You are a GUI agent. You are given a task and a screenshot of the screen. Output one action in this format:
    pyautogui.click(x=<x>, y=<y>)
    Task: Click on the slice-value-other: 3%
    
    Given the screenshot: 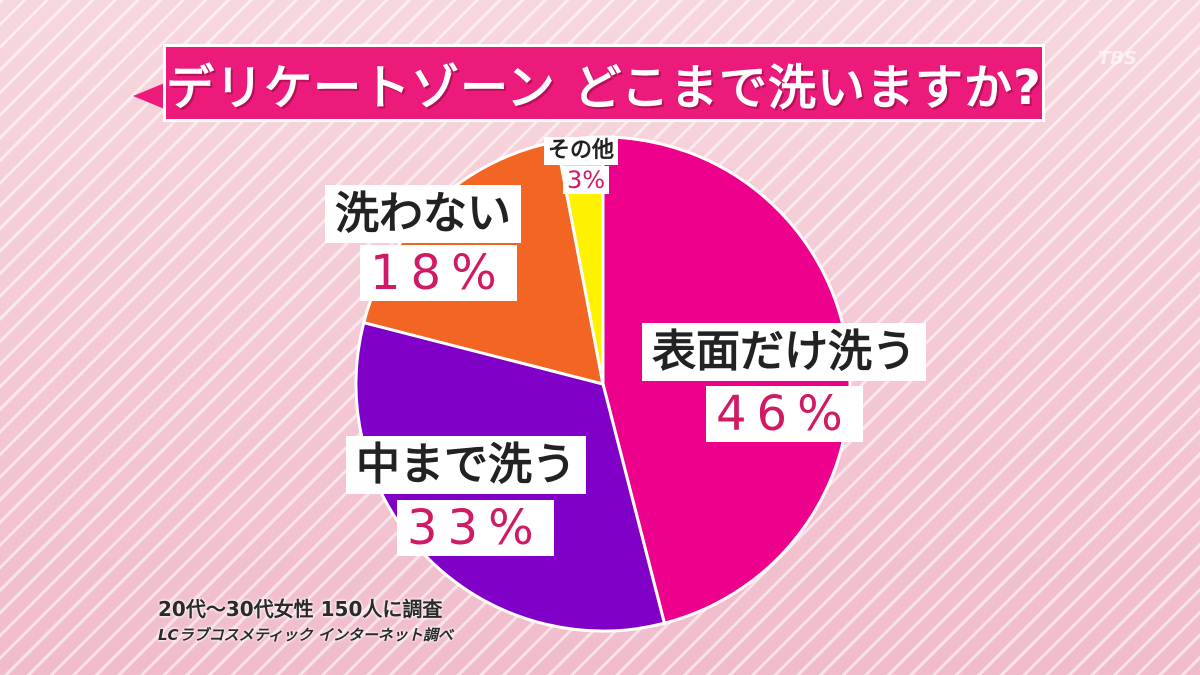 What is the action you would take?
    pyautogui.click(x=586, y=180)
    